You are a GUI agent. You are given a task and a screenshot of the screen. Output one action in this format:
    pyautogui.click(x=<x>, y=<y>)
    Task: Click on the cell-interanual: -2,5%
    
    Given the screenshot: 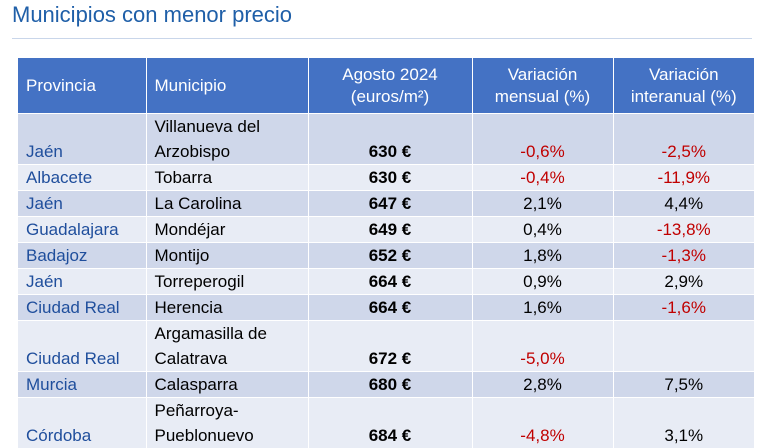 What is the action you would take?
    pyautogui.click(x=683, y=139)
    